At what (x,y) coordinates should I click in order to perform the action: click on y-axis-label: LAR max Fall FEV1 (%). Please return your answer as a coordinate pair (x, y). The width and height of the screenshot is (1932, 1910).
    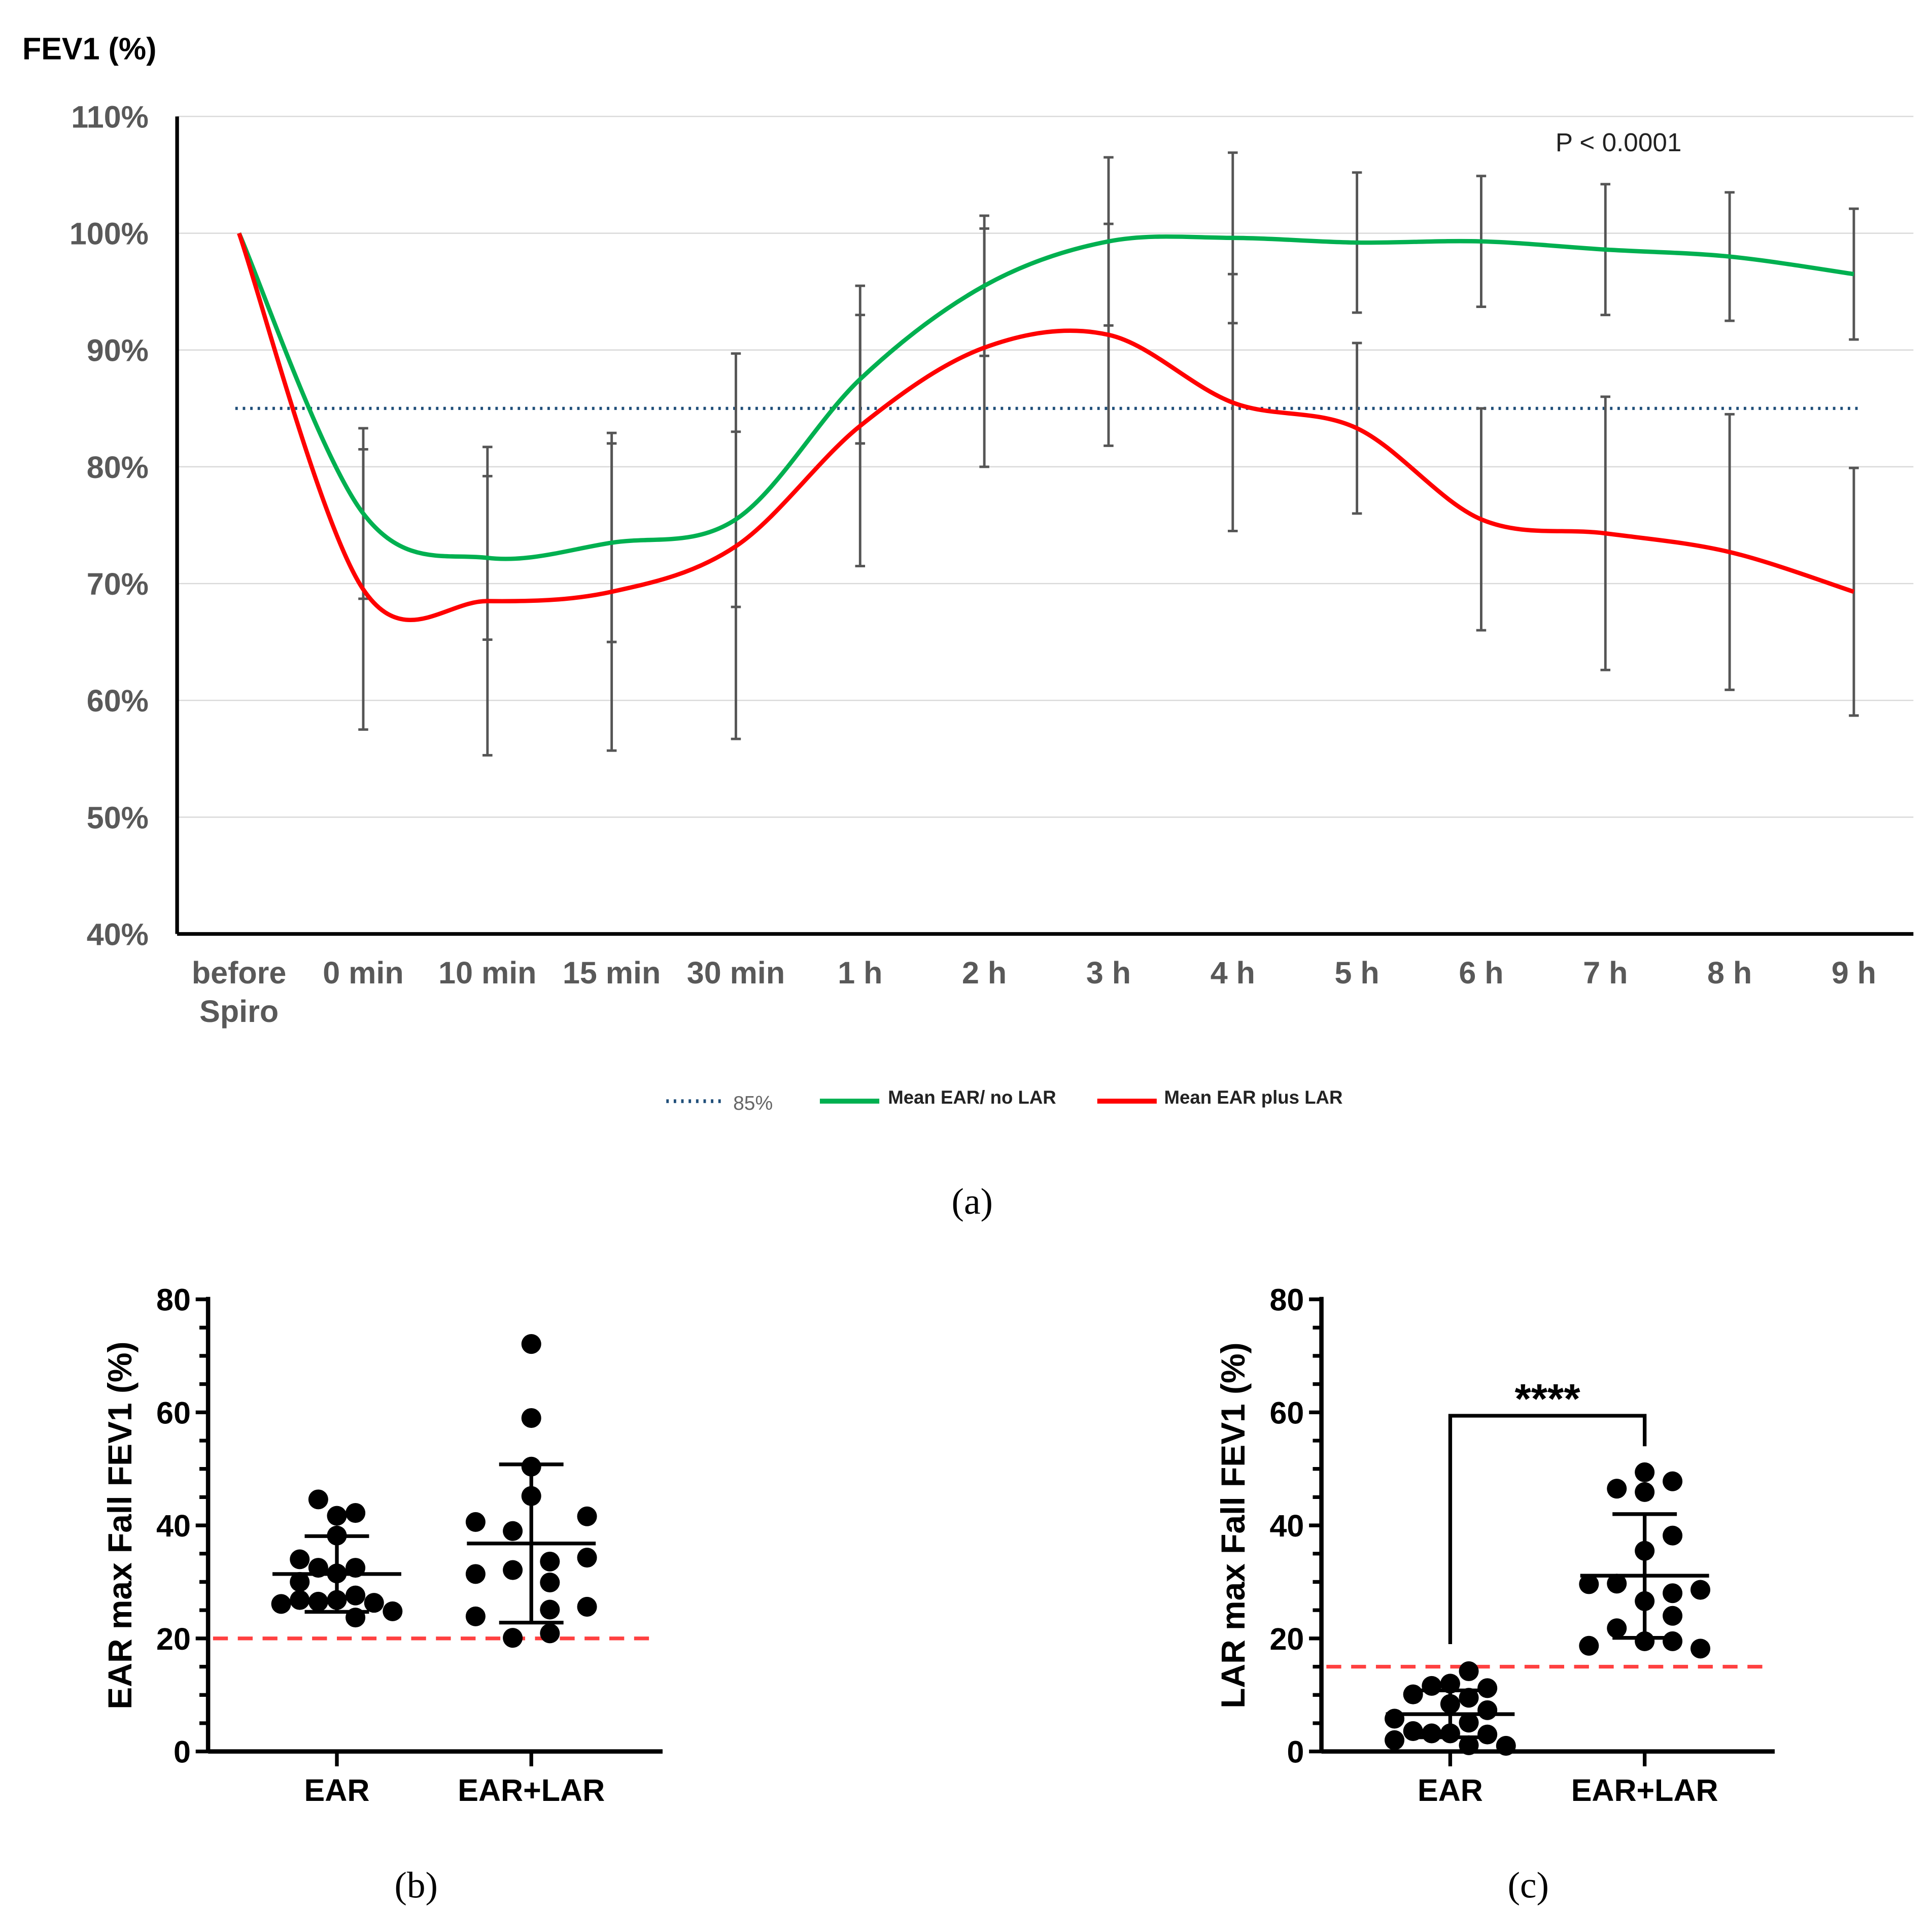
    Looking at the image, I should click on (1233, 1525).